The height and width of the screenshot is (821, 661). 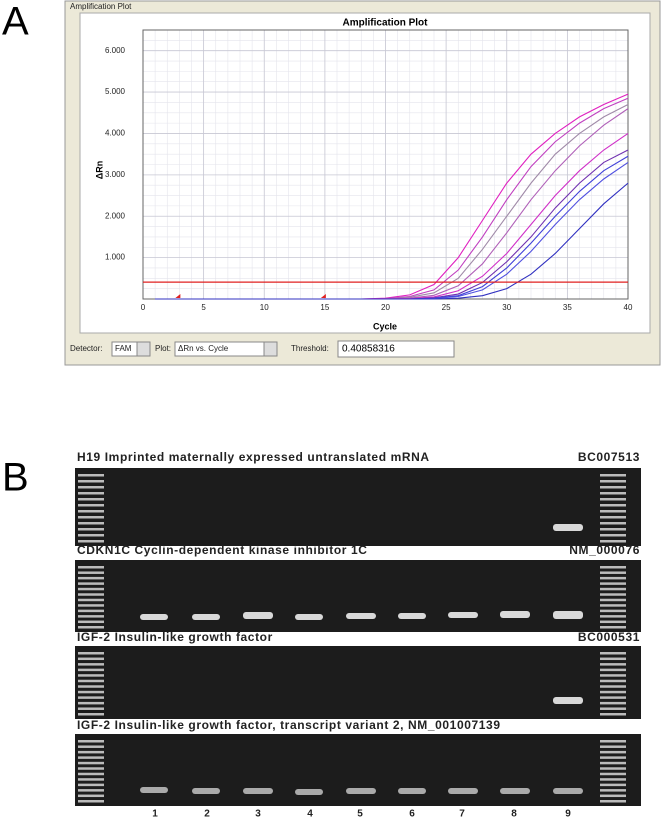 I want to click on threshold-value: 0.40858316, so click(x=368, y=349).